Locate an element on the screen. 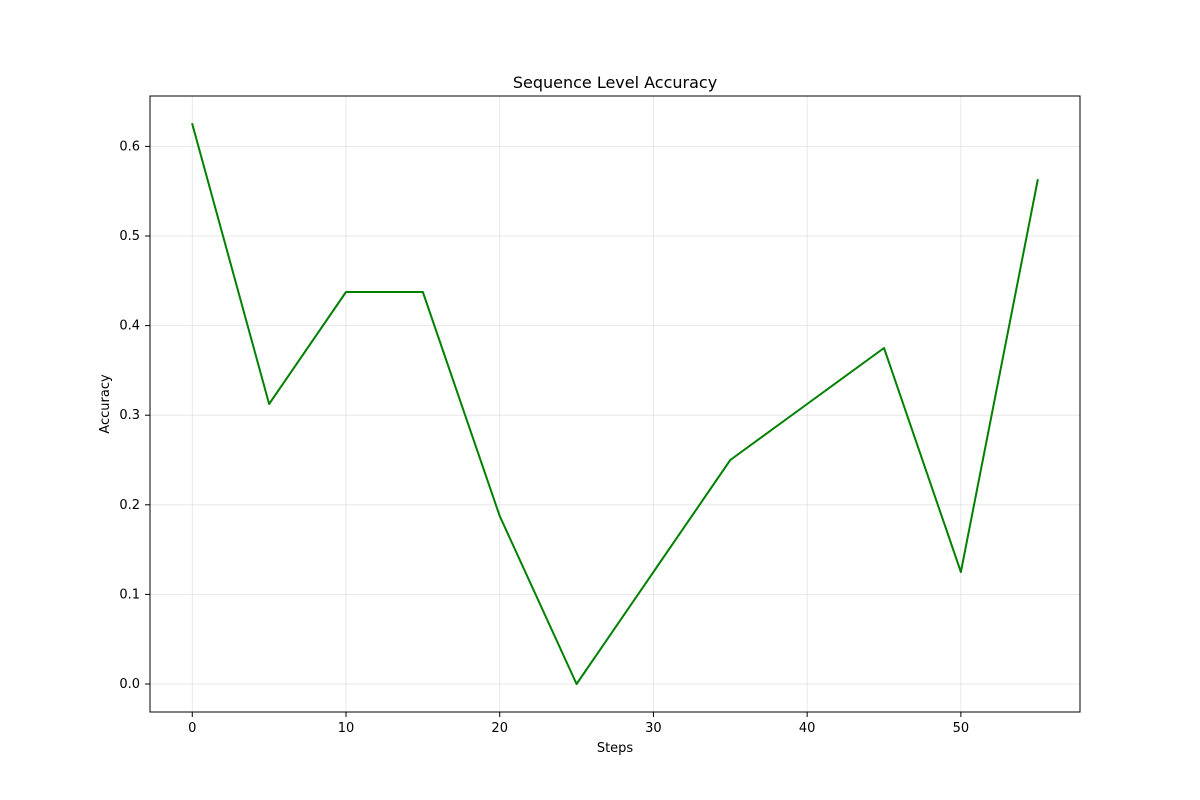 The height and width of the screenshot is (800, 1200). y-tick-label: 0.0 is located at coordinates (129, 684).